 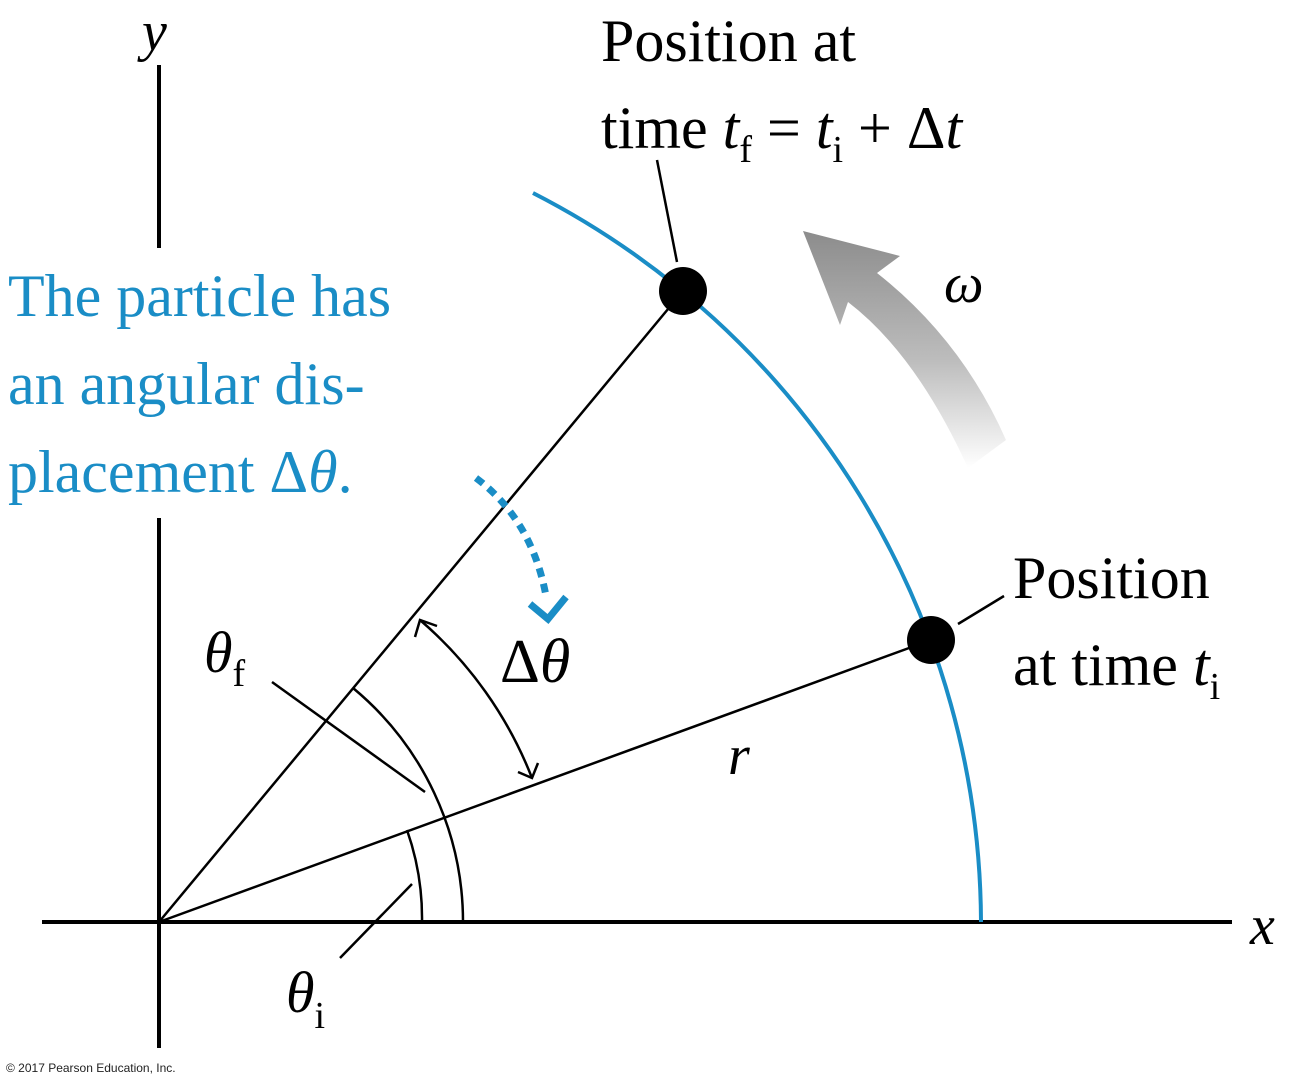 I want to click on y-axis-label: y, so click(x=152, y=32).